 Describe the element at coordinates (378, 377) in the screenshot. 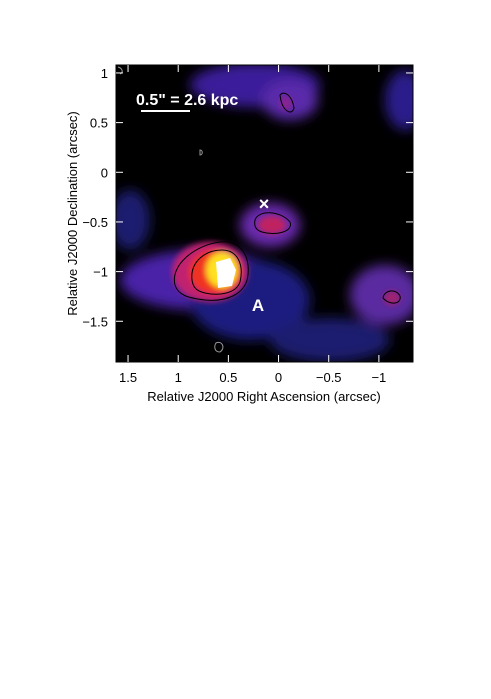

I see `x-tick-label: −1` at that location.